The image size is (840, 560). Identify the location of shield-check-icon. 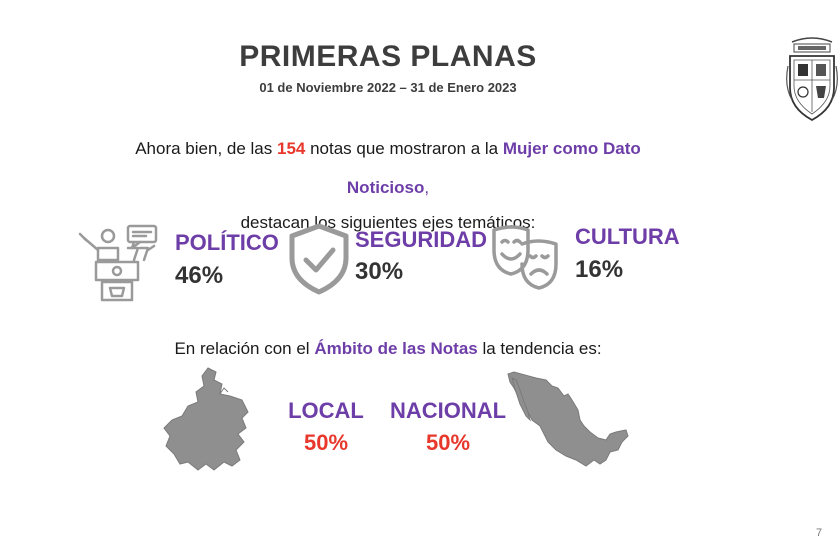
(319, 259).